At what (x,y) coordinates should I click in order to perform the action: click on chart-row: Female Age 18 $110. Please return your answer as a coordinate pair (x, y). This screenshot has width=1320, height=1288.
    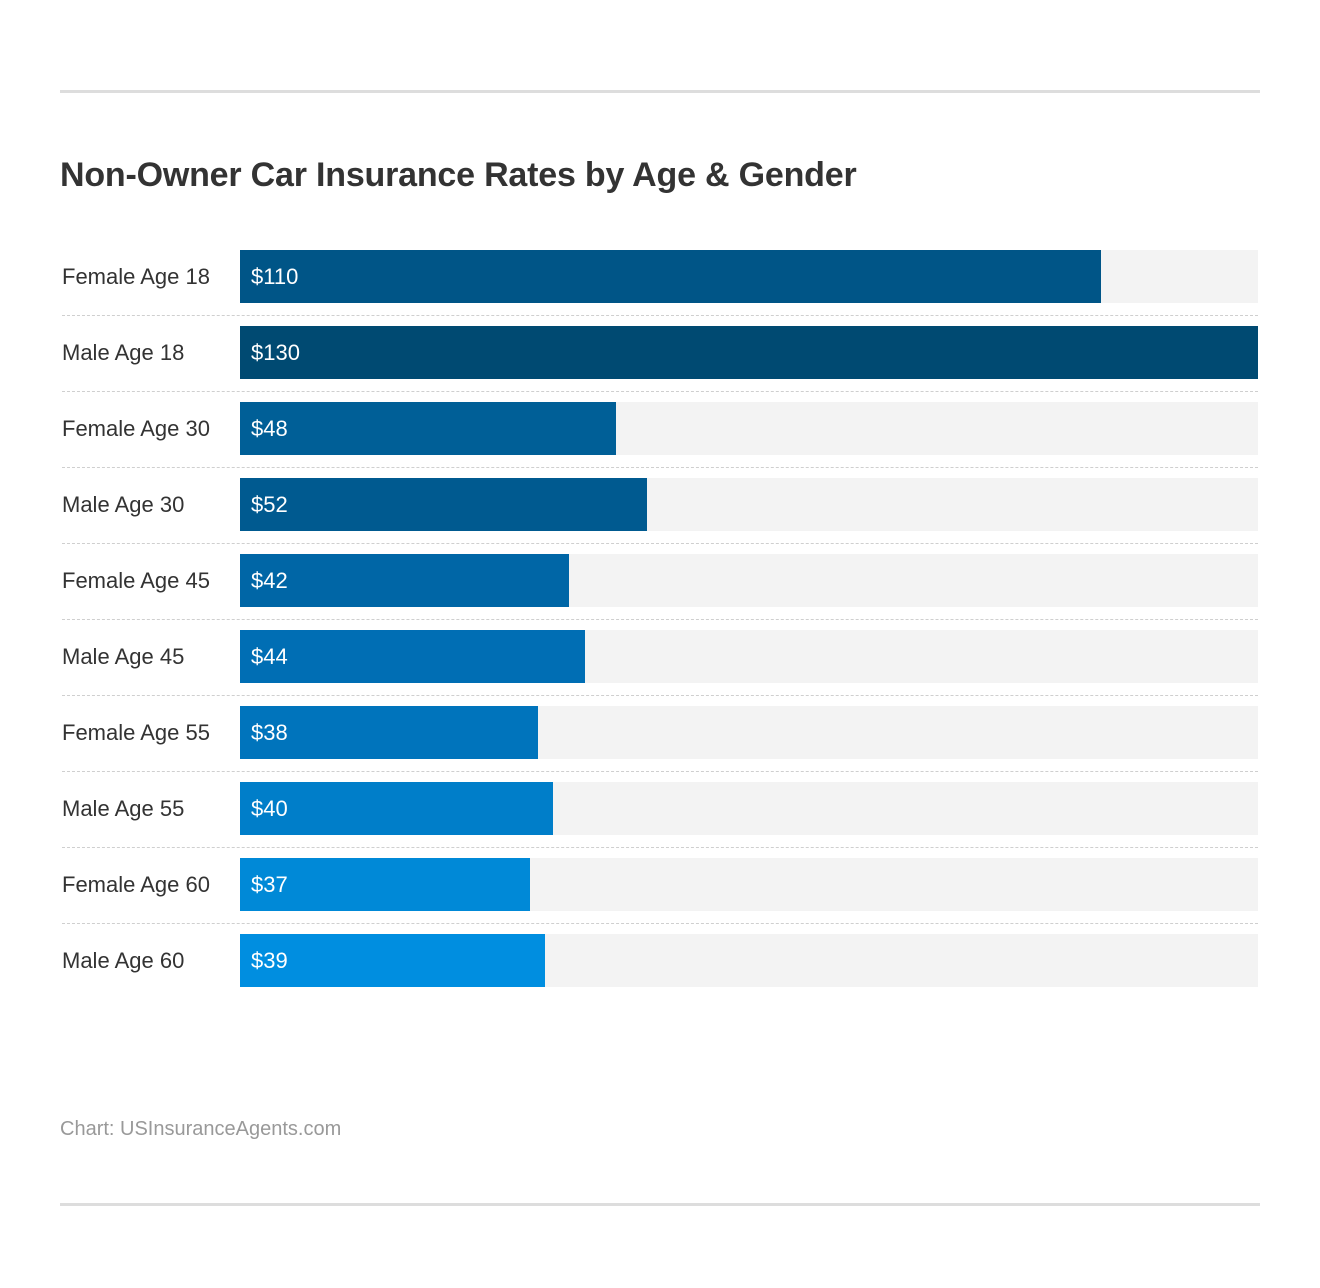
    Looking at the image, I should click on (660, 278).